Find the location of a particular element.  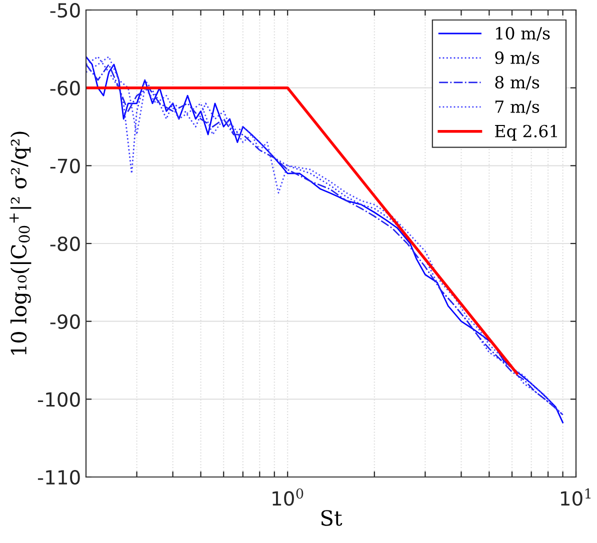

legend-label: Eq 2.61 is located at coordinates (526, 132).